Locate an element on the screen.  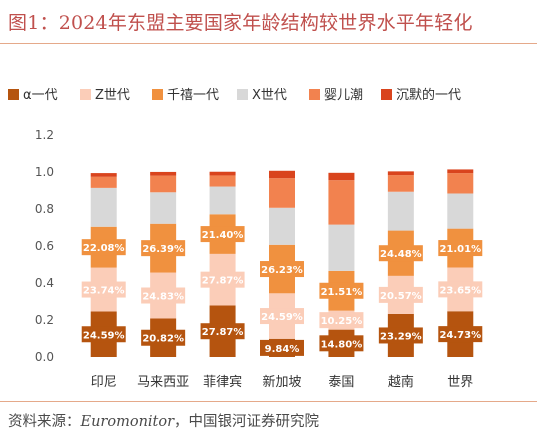
y-tick-label: 0.8 is located at coordinates (44, 209).